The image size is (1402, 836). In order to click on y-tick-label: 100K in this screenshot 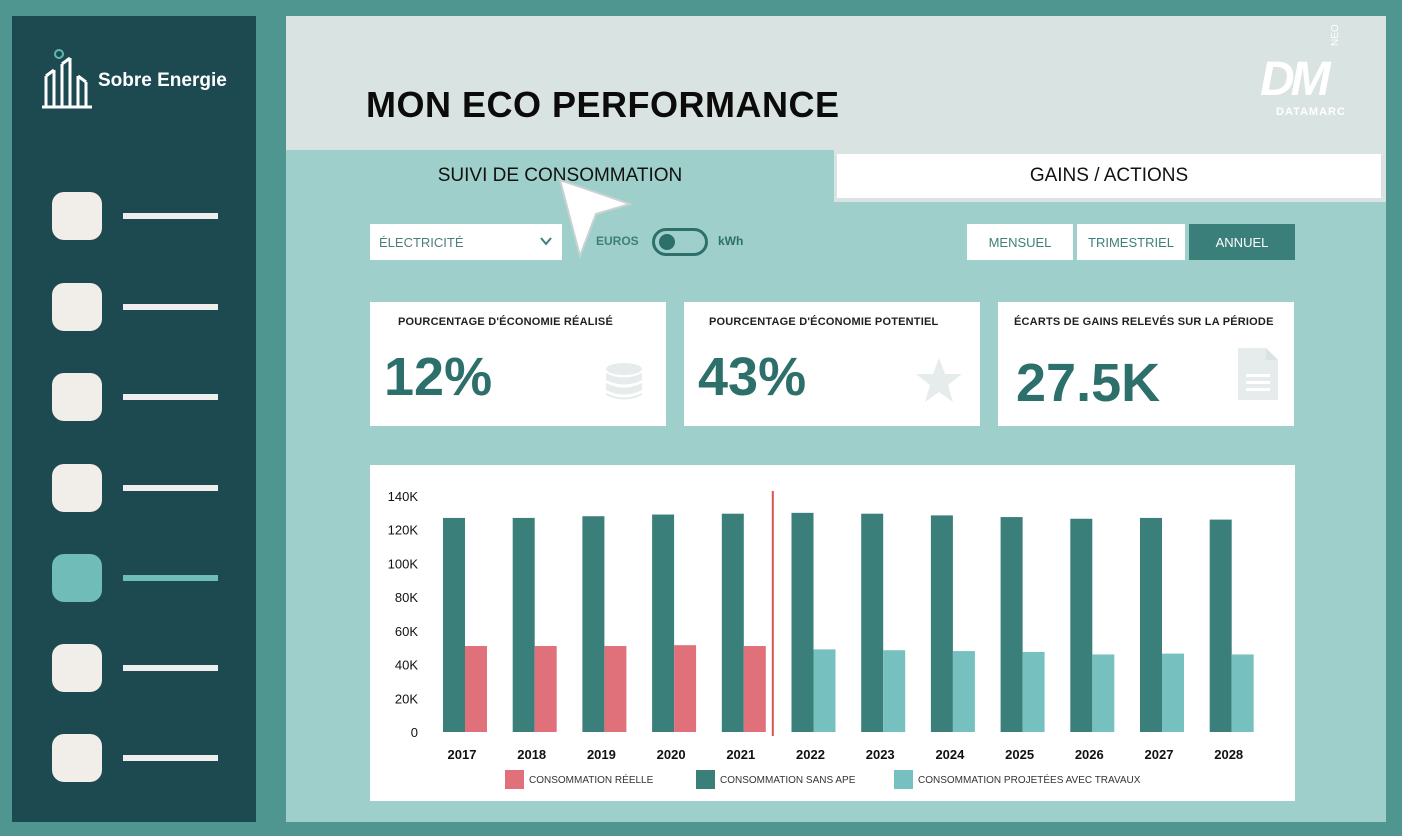, I will do `click(403, 563)`.